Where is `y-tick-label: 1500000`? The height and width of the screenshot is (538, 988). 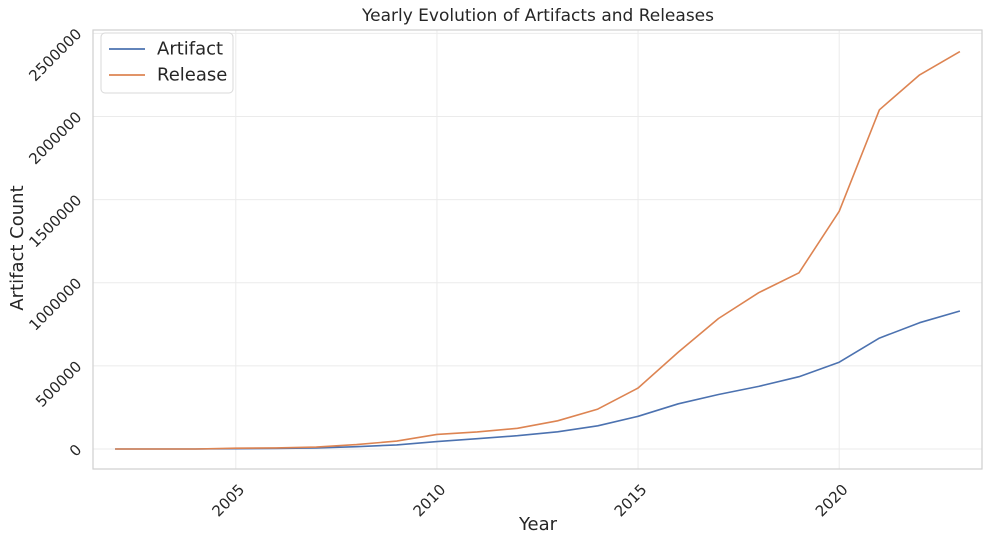
y-tick-label: 1500000 is located at coordinates (55, 221).